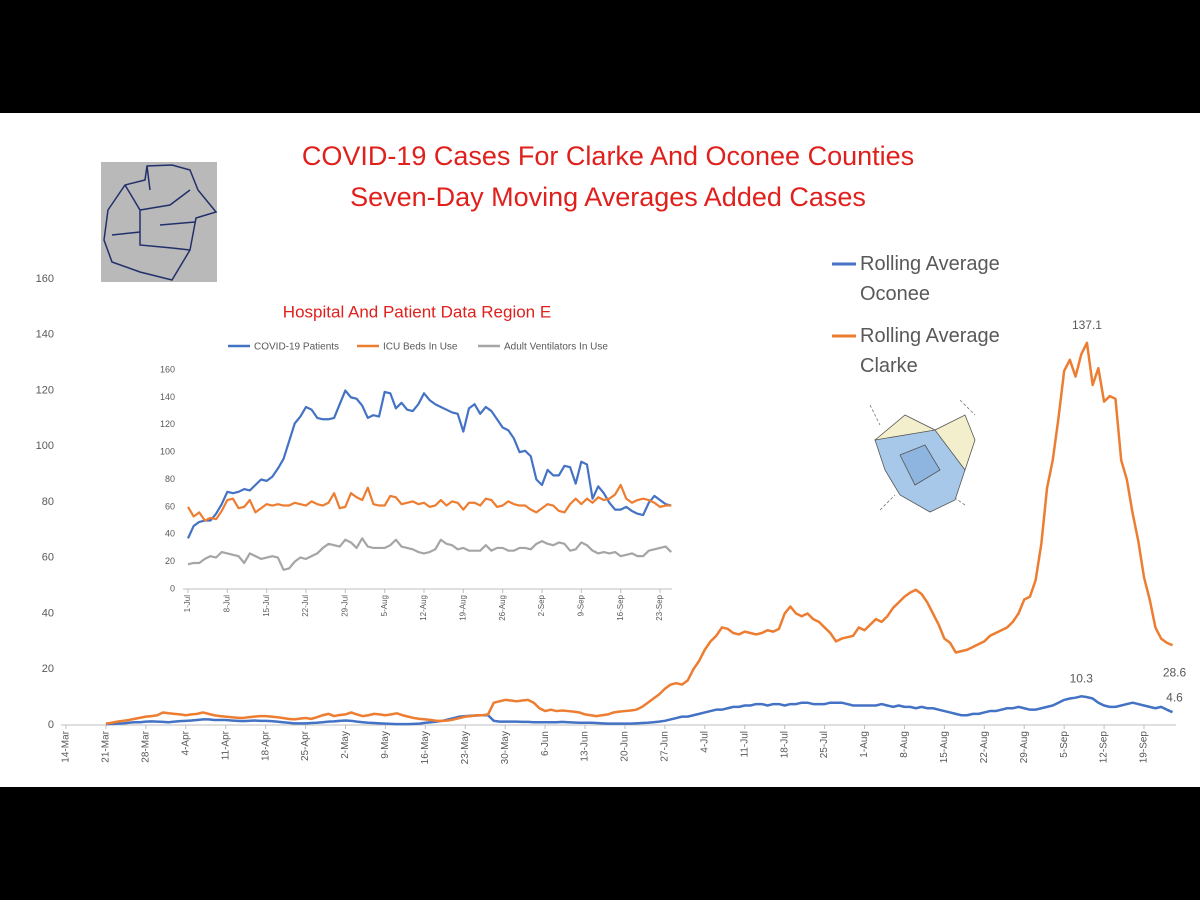 This screenshot has height=900, width=1200. I want to click on x-tick-label: 28-Mar, so click(145, 746).